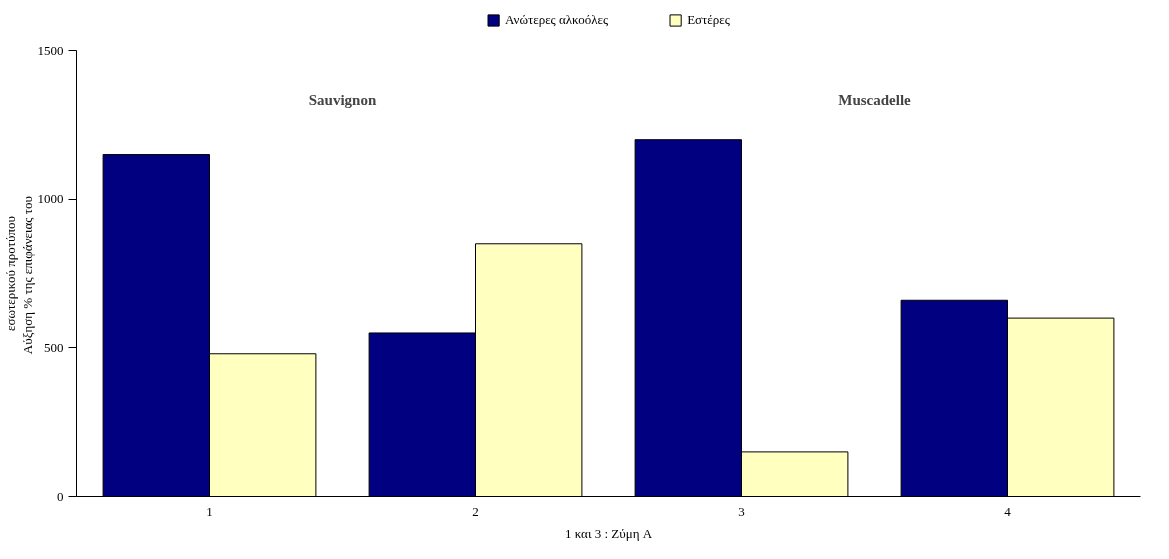  What do you see at coordinates (475, 511) in the screenshot?
I see `x-tick-label: 2` at bounding box center [475, 511].